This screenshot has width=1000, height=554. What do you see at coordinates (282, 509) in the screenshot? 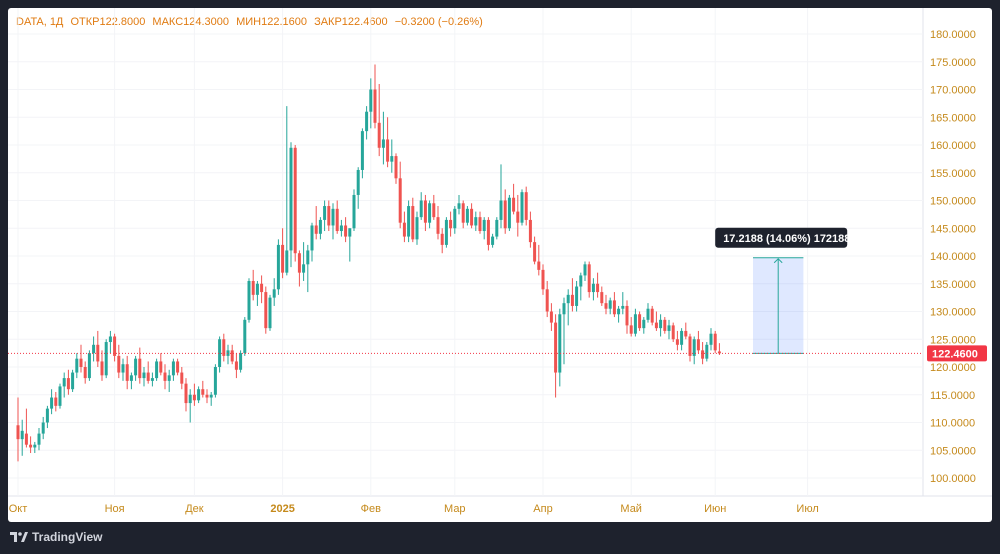
I see `time-tick-label: 2025` at bounding box center [282, 509].